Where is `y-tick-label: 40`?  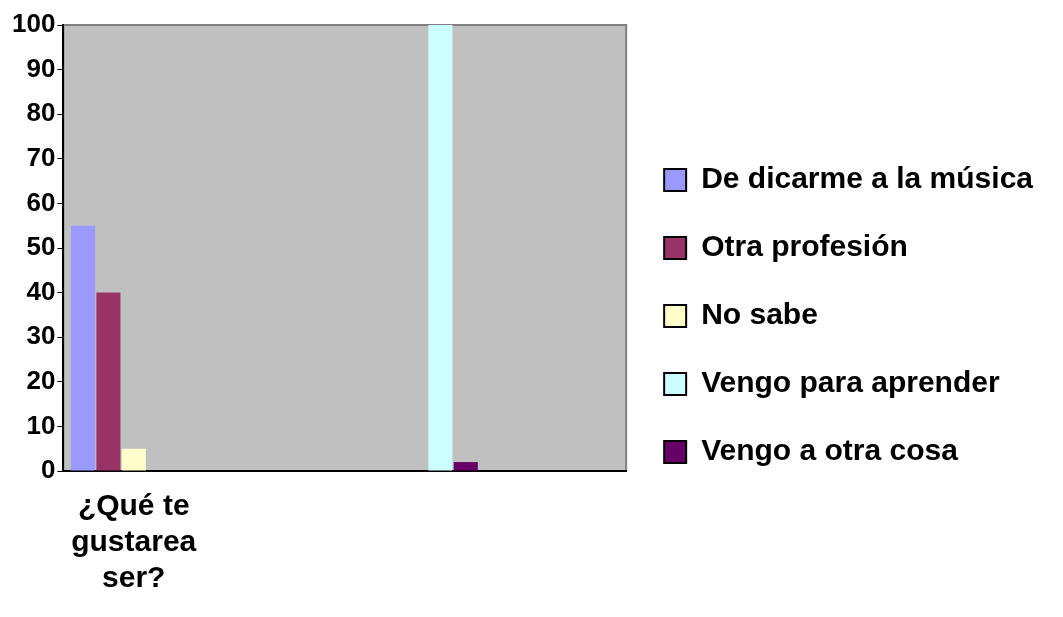 y-tick-label: 40 is located at coordinates (41, 290).